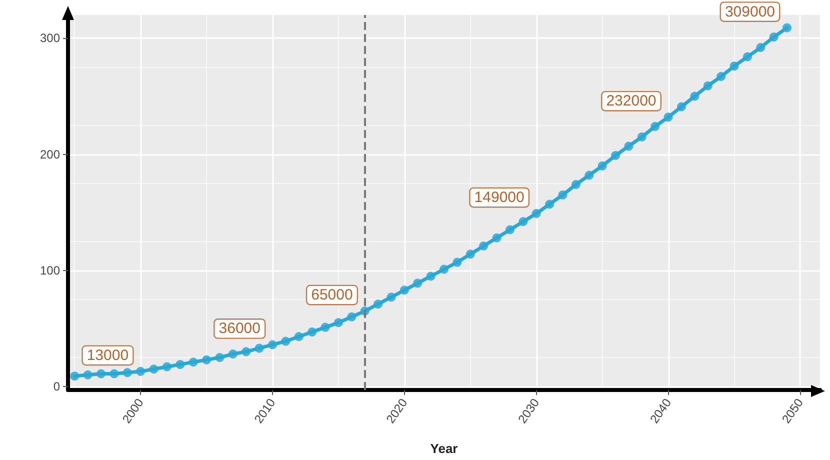 The height and width of the screenshot is (460, 830). What do you see at coordinates (499, 197) in the screenshot?
I see `annotation: 149000` at bounding box center [499, 197].